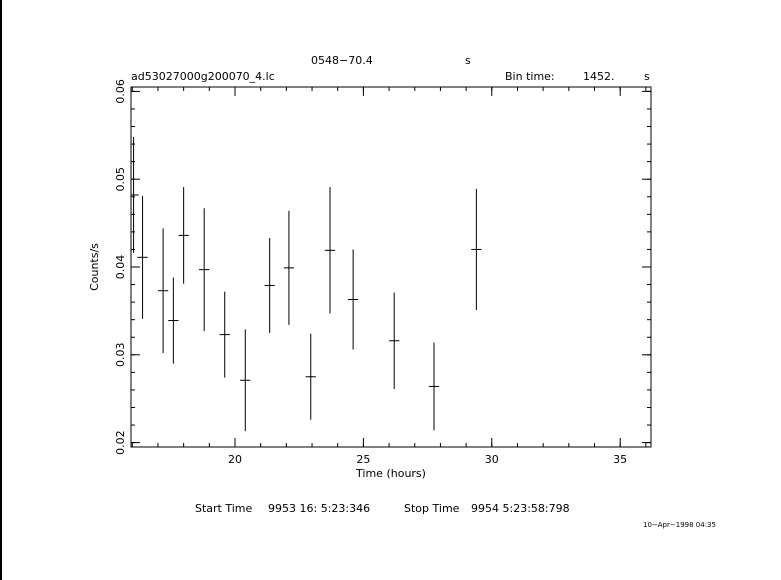  I want to click on bin-time-label: Bin time:, so click(530, 76).